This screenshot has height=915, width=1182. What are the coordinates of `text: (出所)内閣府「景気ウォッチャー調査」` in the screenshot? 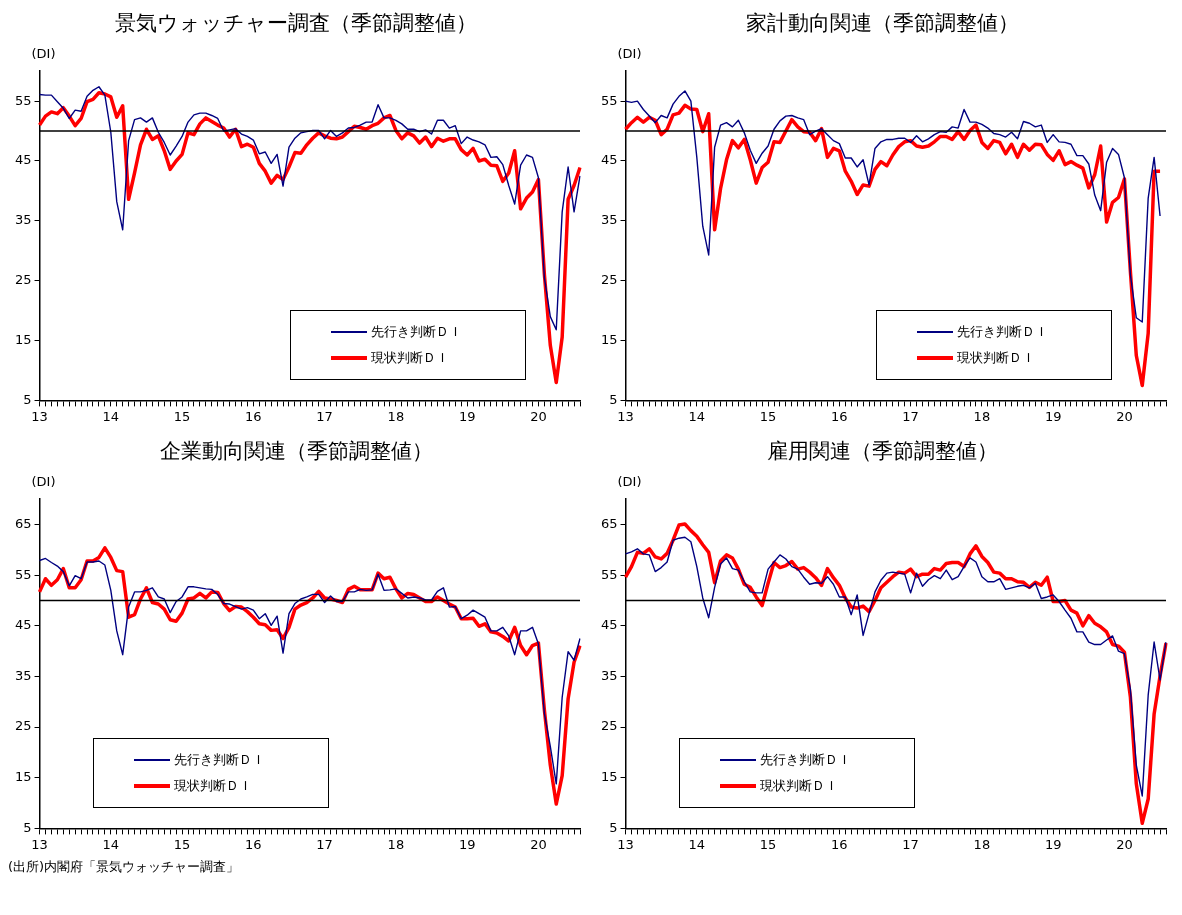 It's located at (124, 867).